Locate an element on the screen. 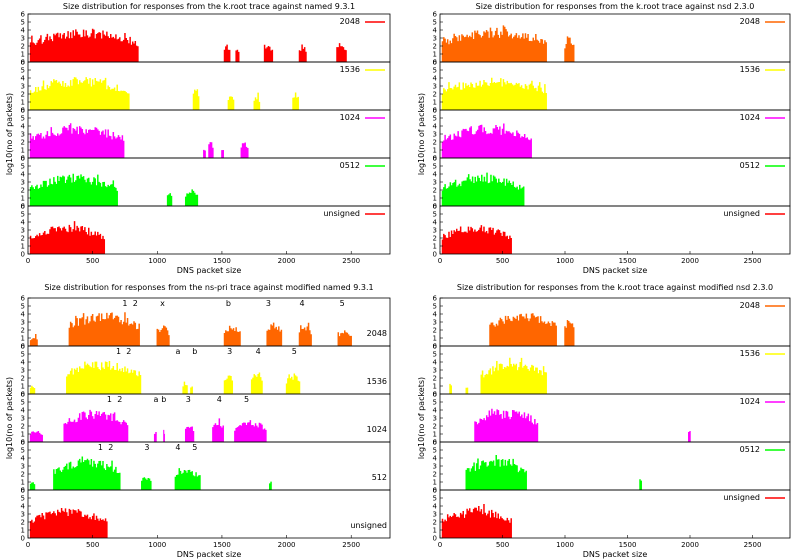 This screenshot has width=800, height=559. x-tick-label: 1000 is located at coordinates (565, 545).